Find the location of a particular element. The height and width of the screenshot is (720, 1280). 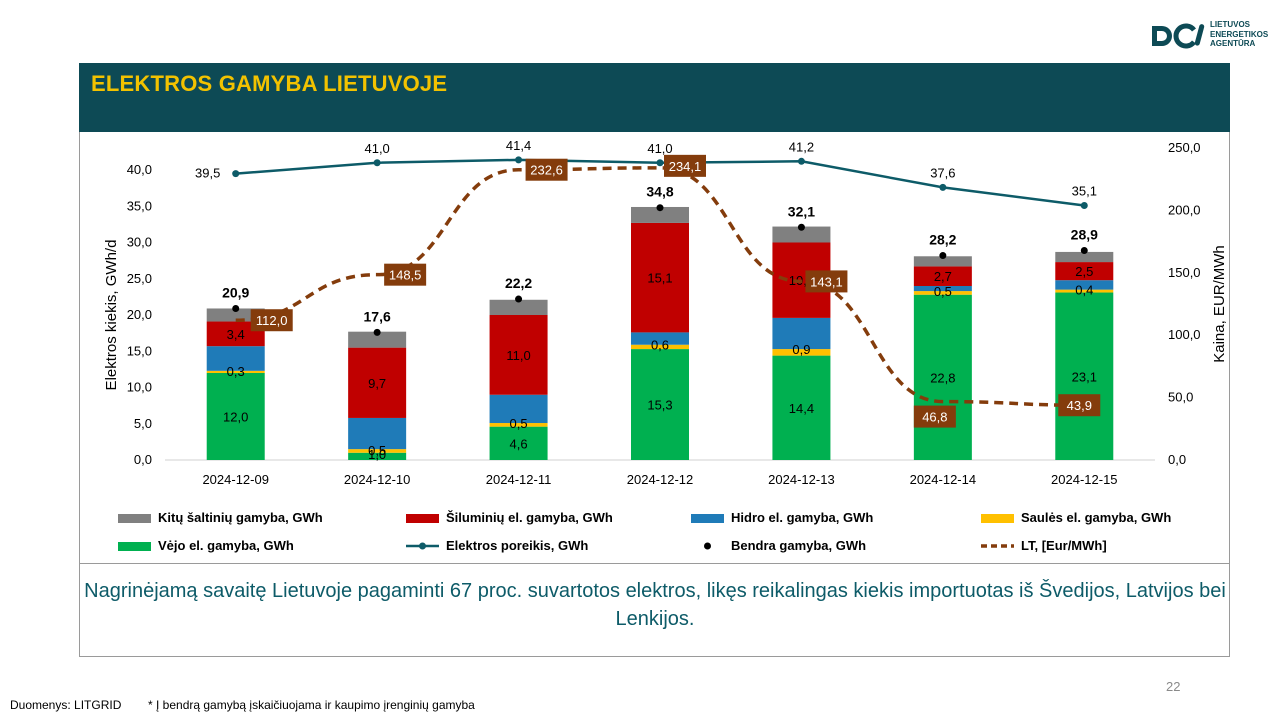

vejo-data-label: 1,0 is located at coordinates (377, 454).